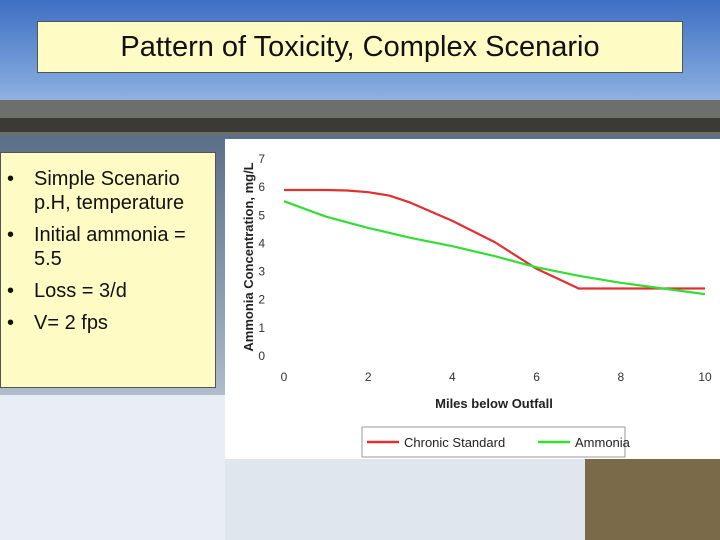 This screenshot has width=720, height=540. I want to click on x-tick-label: 6, so click(536, 377).